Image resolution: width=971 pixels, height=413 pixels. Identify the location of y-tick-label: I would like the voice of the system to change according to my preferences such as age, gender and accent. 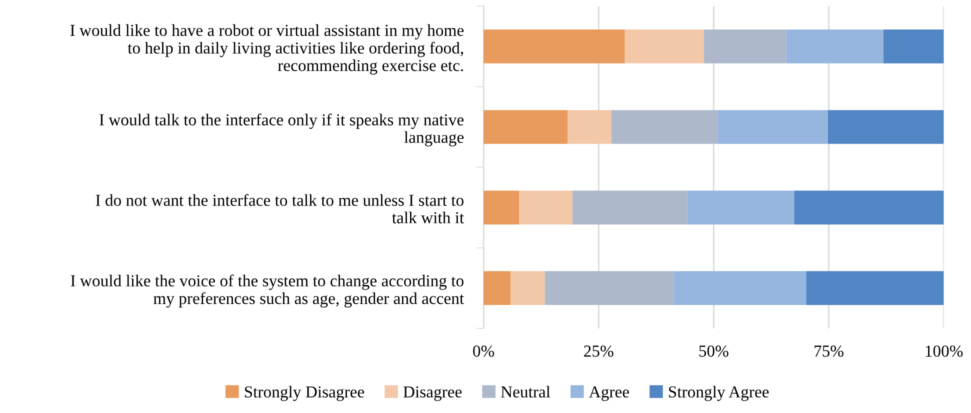
(267, 291).